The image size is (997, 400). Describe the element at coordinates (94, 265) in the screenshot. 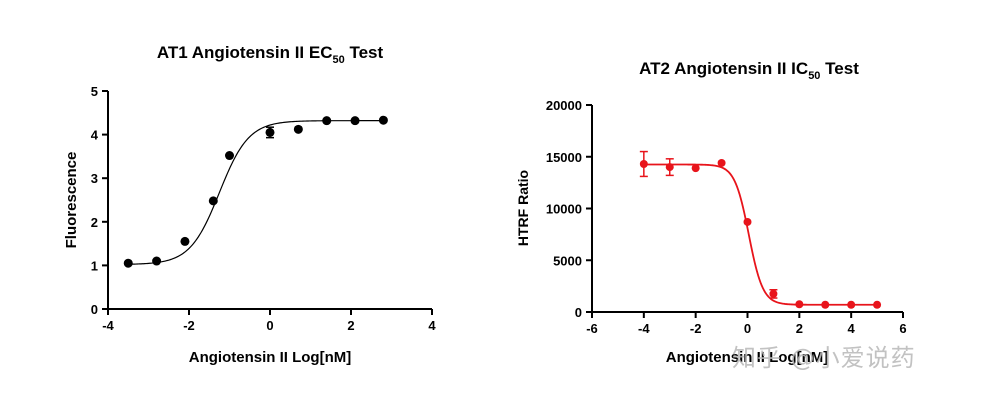

I see `y-tick-label: 1` at that location.